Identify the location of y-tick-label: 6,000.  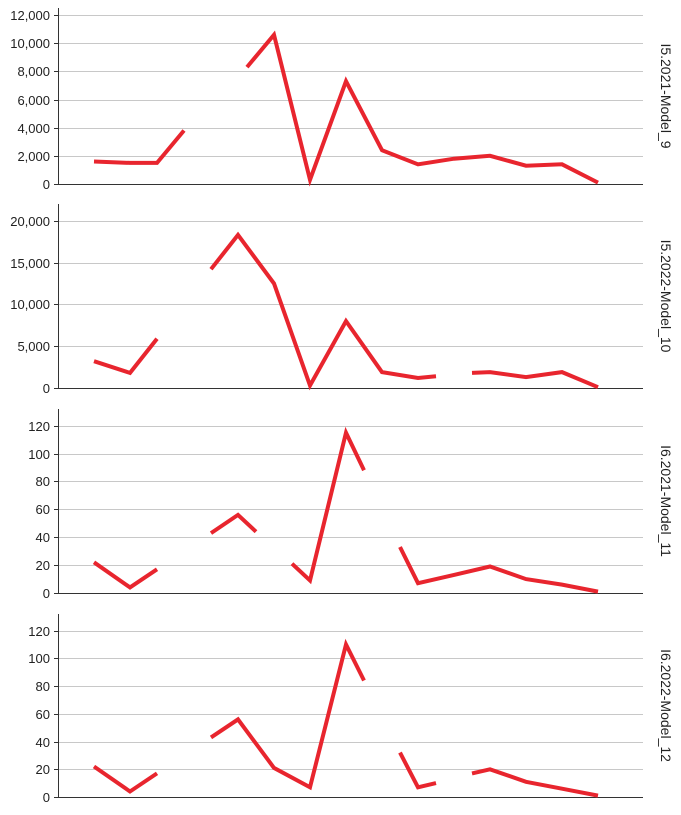
(33, 100).